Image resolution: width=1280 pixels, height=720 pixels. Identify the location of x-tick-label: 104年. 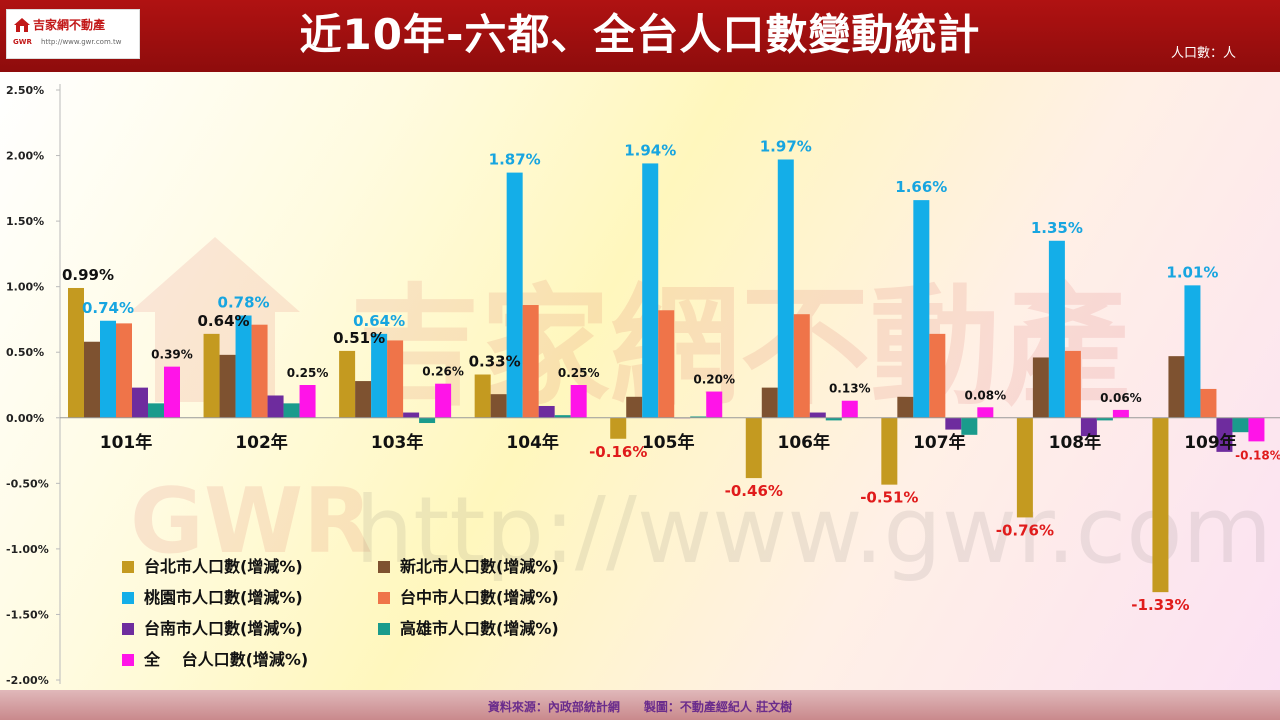
(532, 442).